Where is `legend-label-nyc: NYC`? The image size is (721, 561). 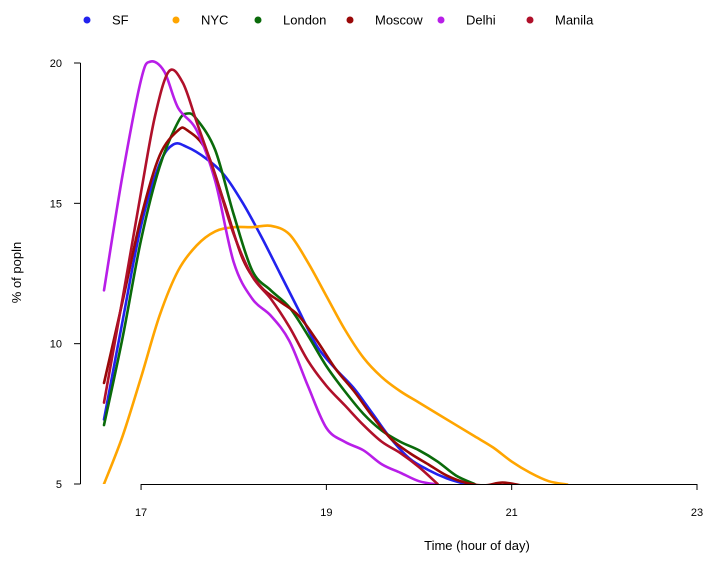 legend-label-nyc: NYC is located at coordinates (214, 20).